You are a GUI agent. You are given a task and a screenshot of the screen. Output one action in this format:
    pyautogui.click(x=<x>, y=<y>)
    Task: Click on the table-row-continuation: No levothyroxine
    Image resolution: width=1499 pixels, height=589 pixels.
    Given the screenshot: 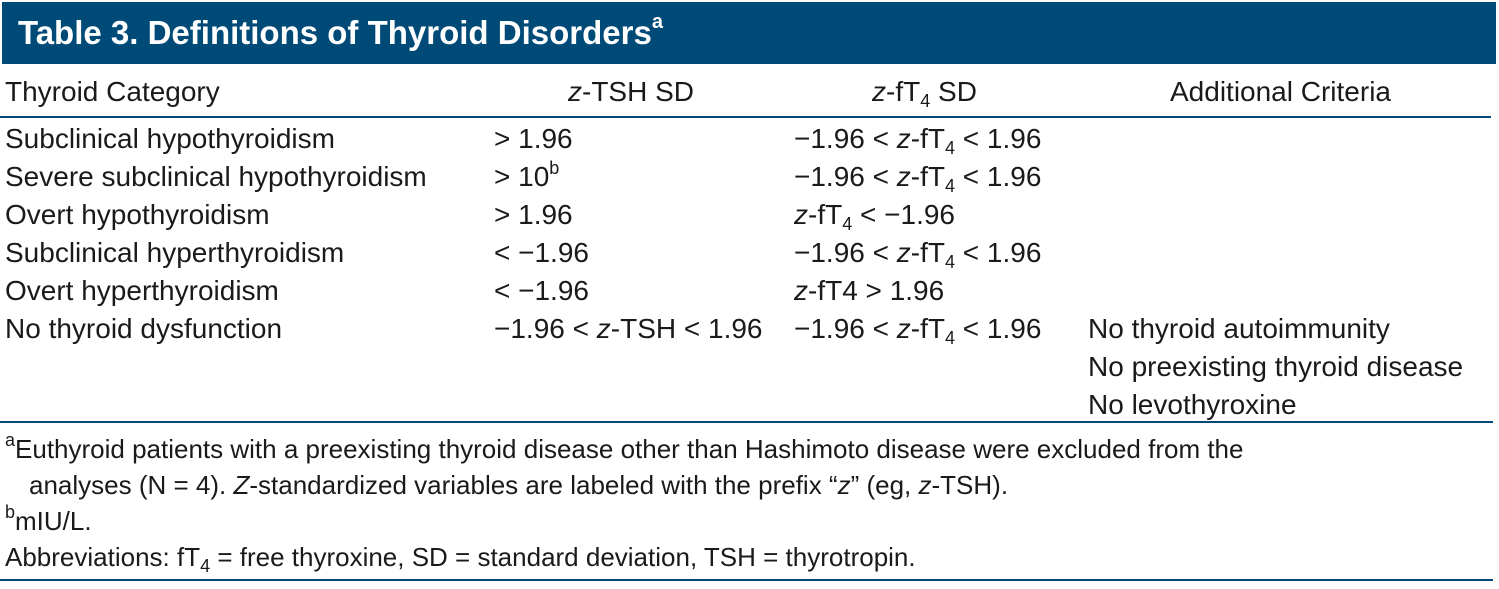 What is the action you would take?
    pyautogui.click(x=749, y=405)
    